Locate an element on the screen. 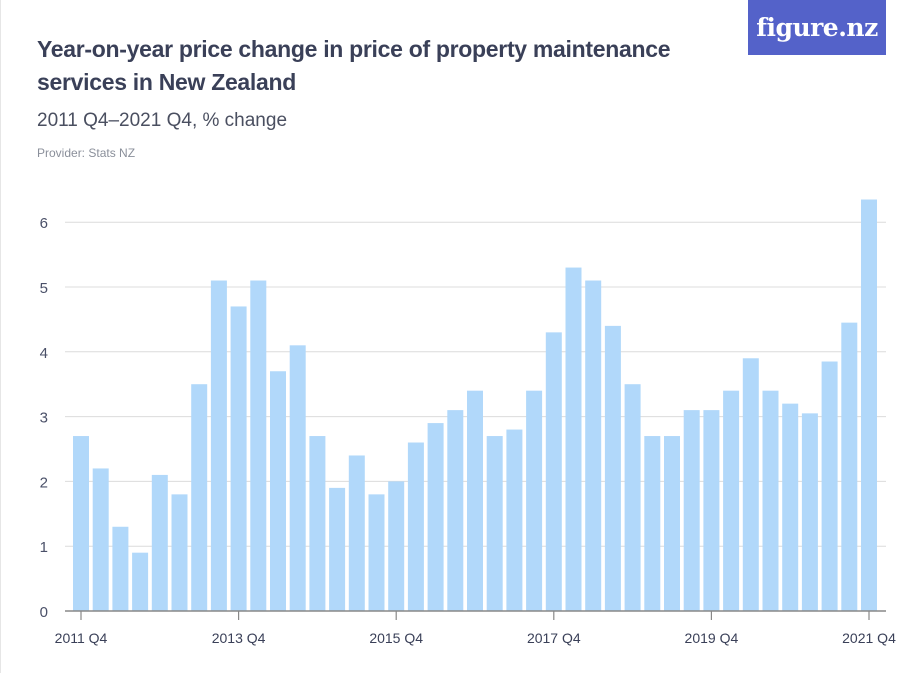  y-tick-label: 6 is located at coordinates (44, 223).